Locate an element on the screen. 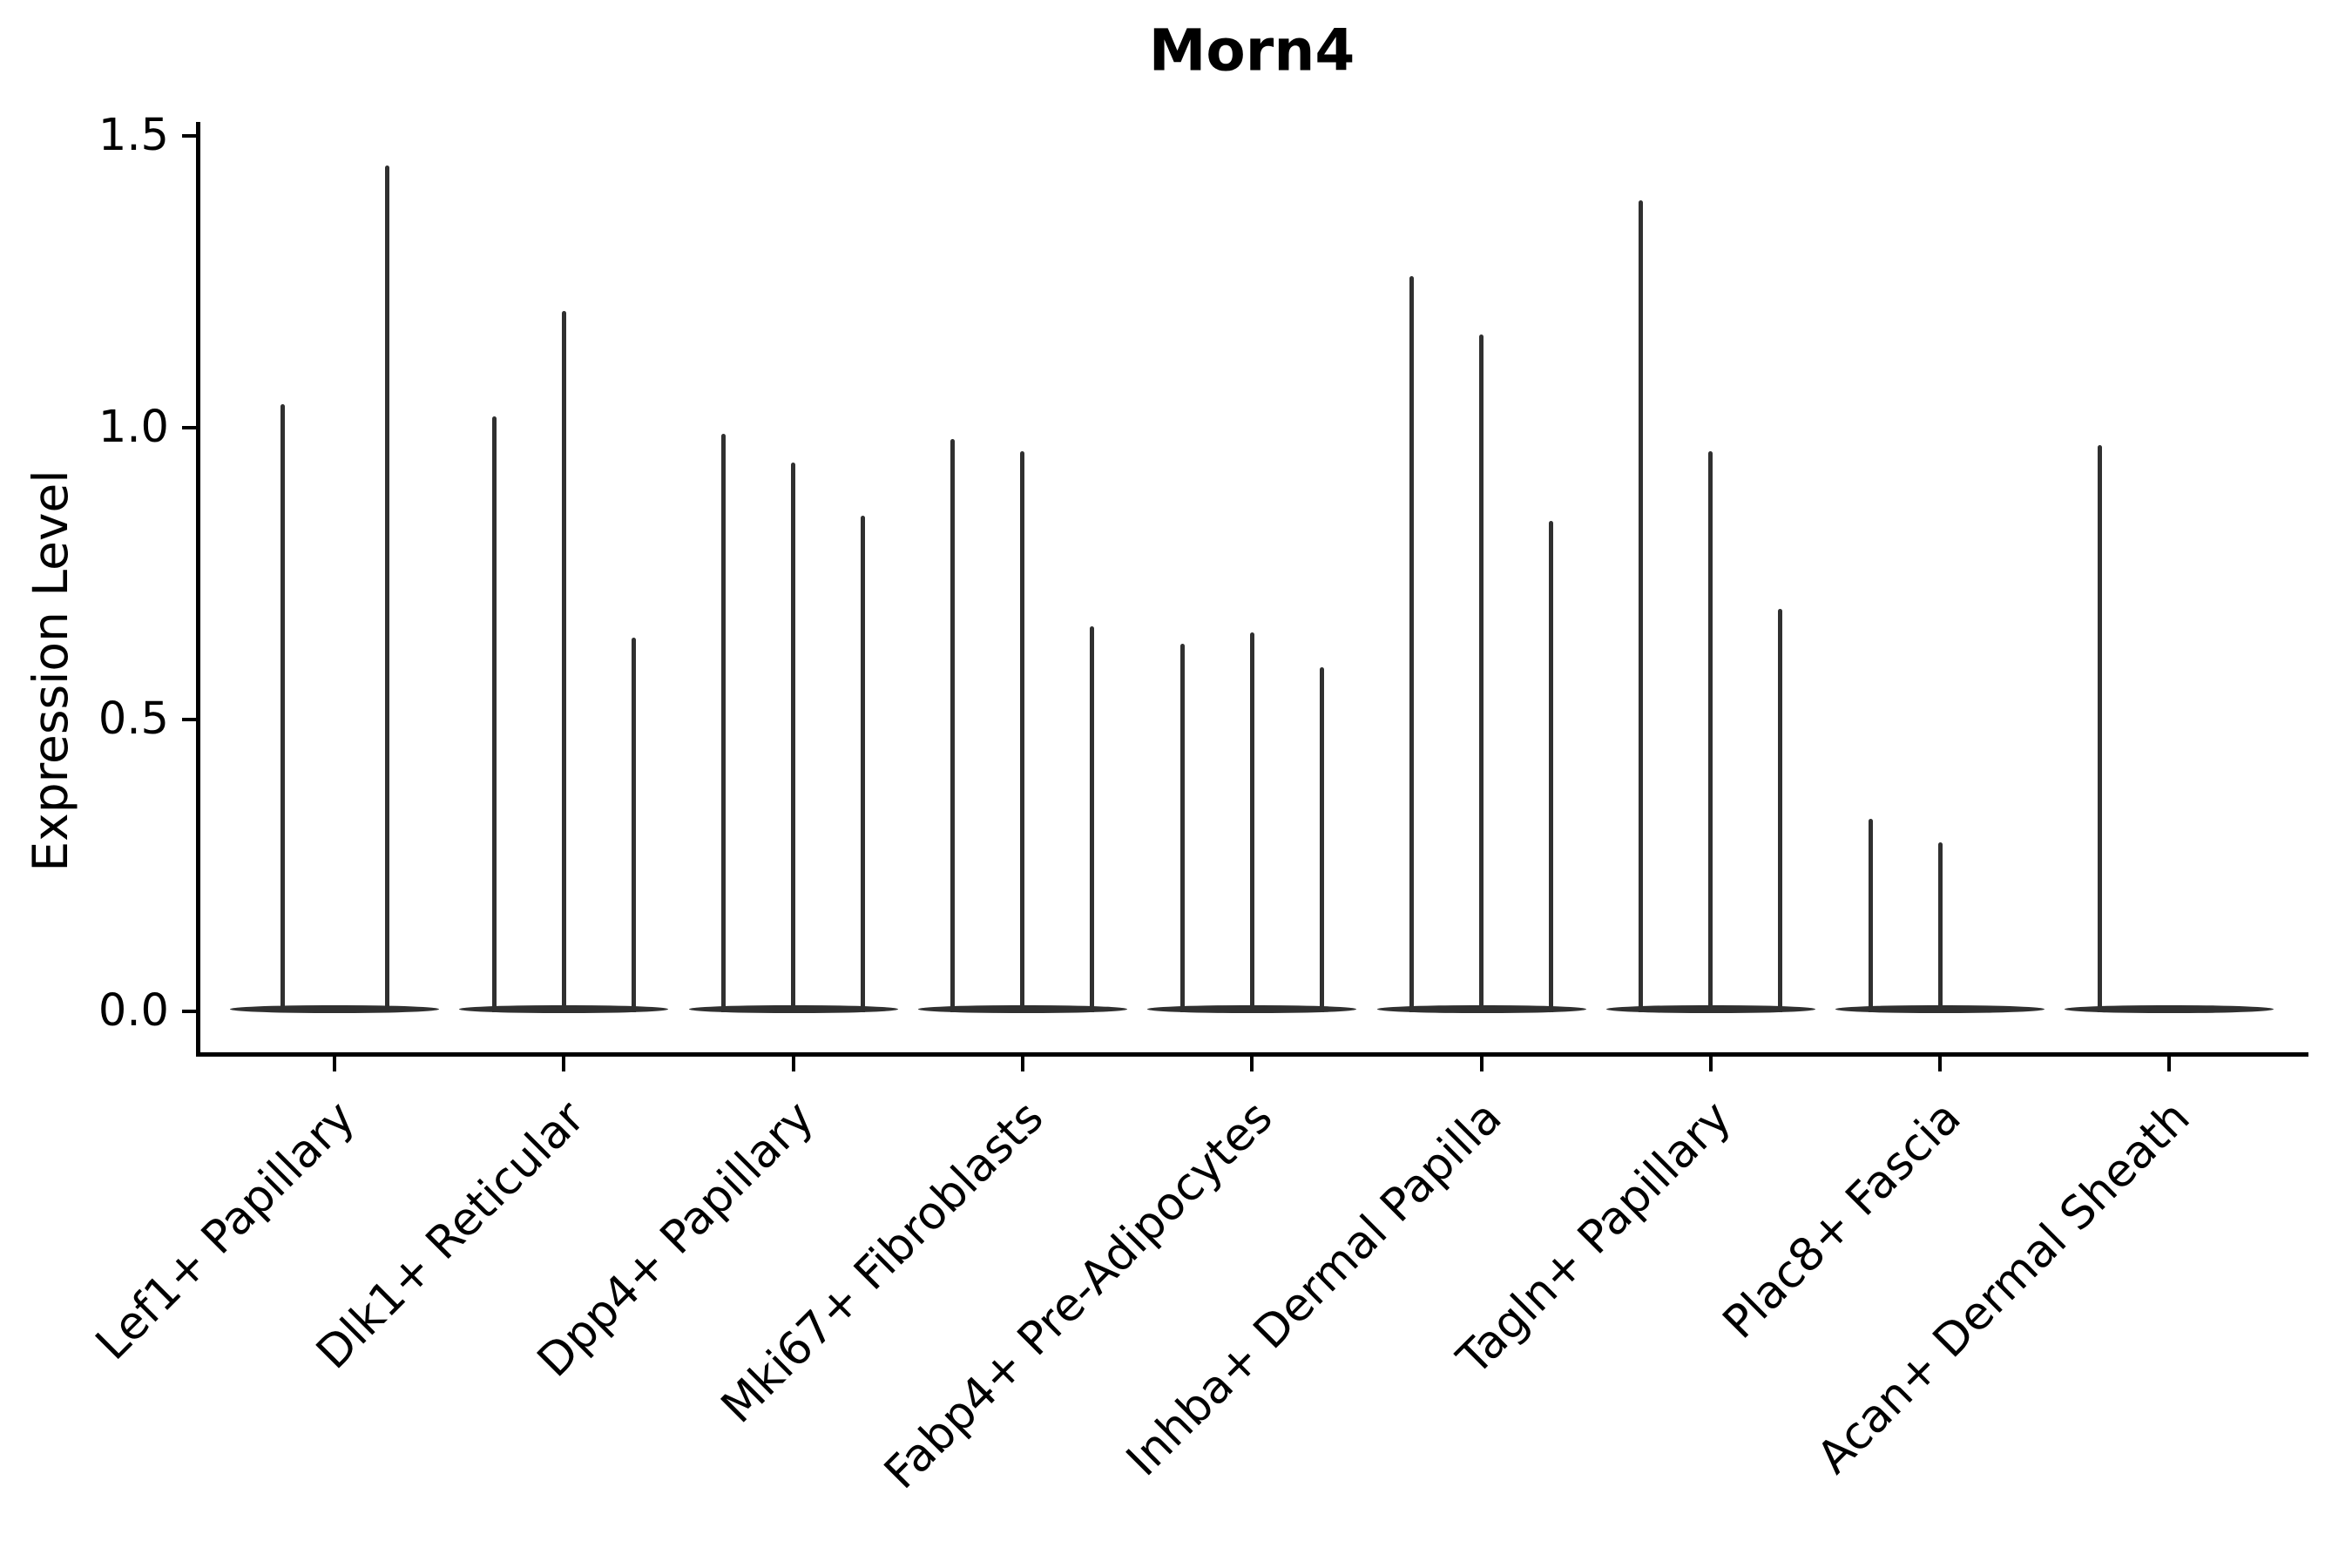 This screenshot has width=2352, height=1568. y-axis-label: Expression Level is located at coordinates (50, 671).